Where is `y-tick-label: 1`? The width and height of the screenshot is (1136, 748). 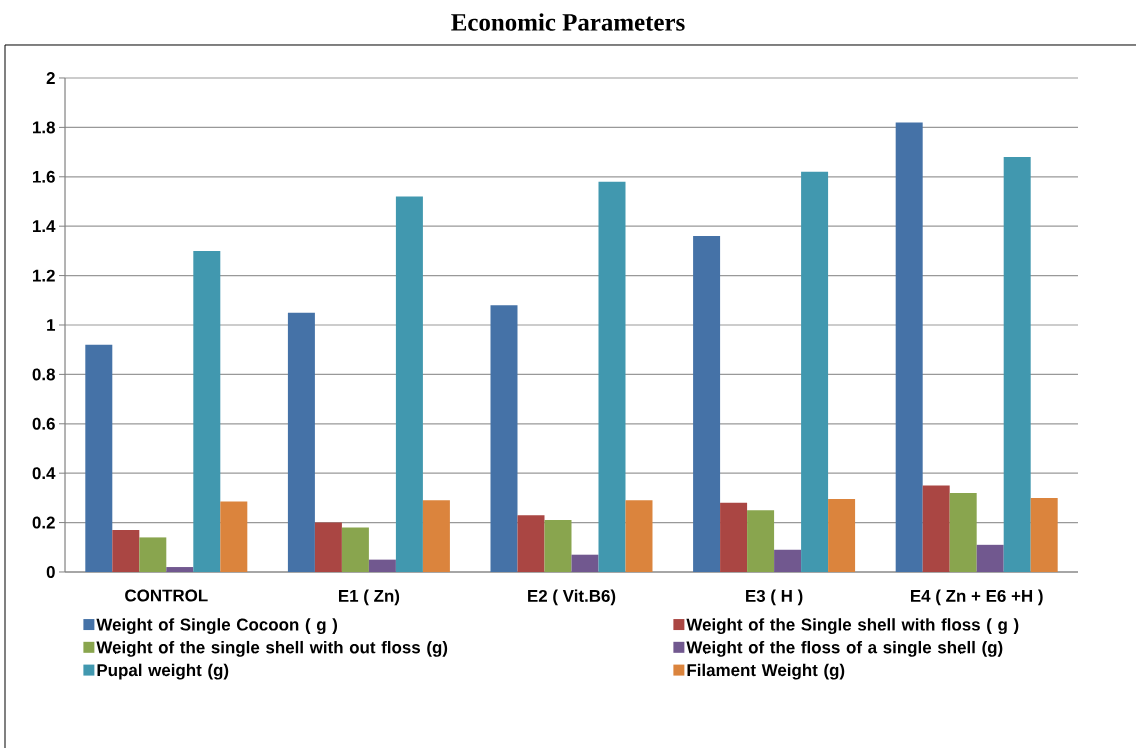
y-tick-label: 1 is located at coordinates (51, 325).